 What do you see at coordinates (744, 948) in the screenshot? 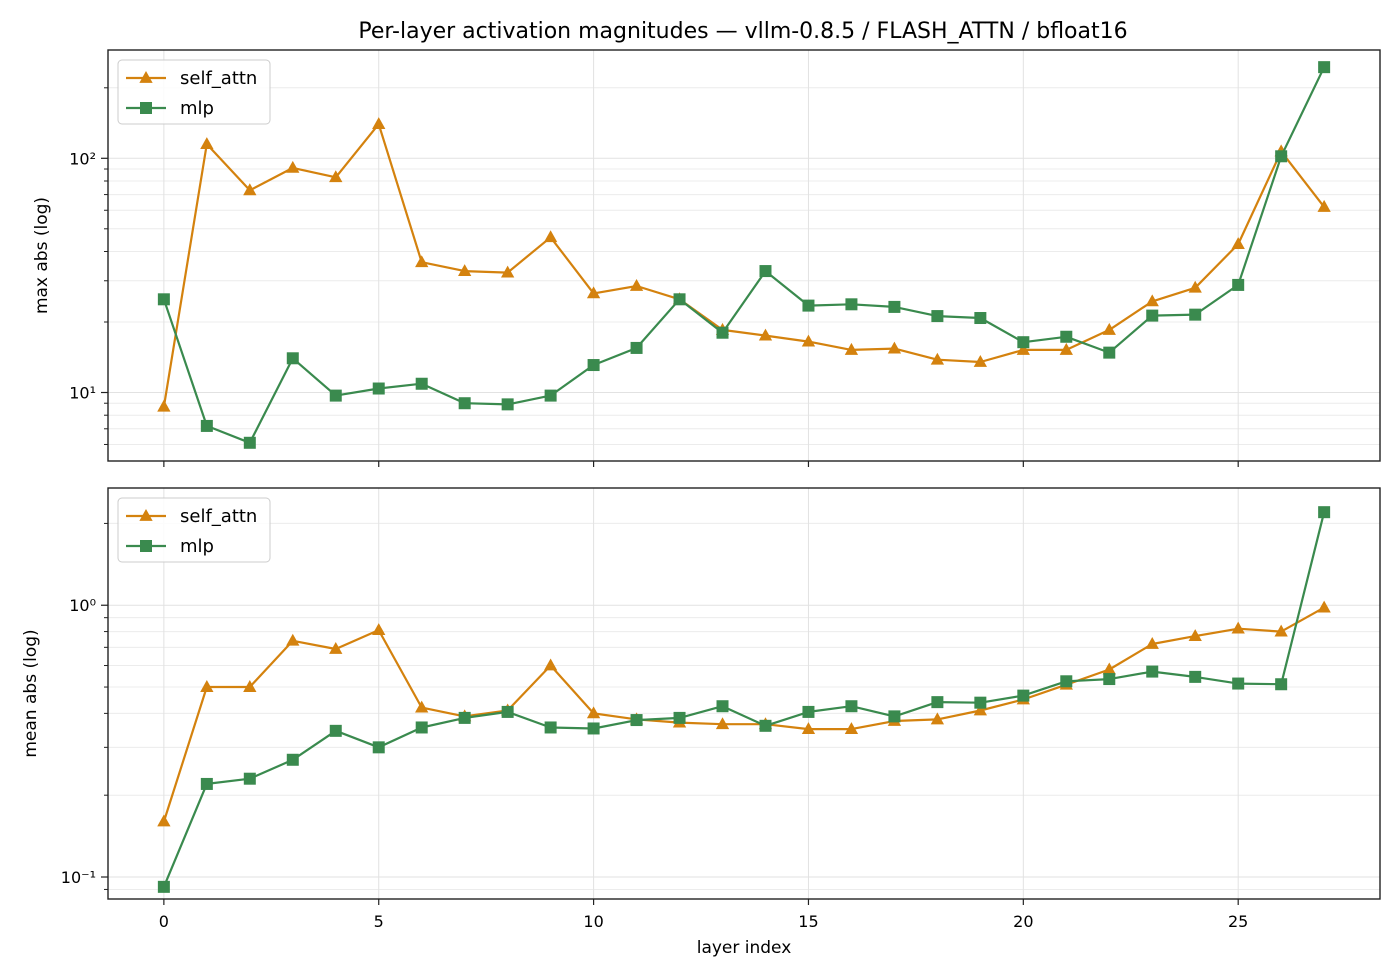
I see `x-axis-label: layer index` at bounding box center [744, 948].